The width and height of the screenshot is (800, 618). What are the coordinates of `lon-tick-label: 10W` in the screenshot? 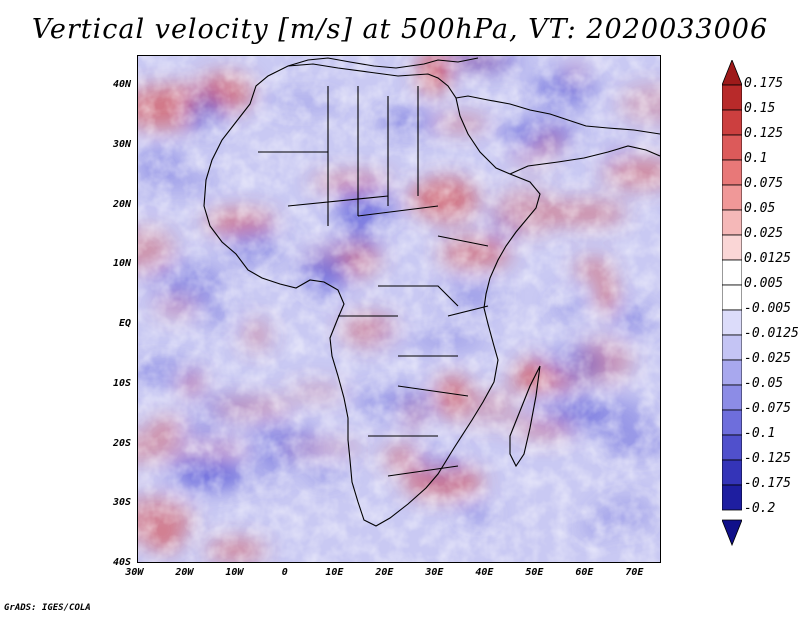 It's located at (234, 572).